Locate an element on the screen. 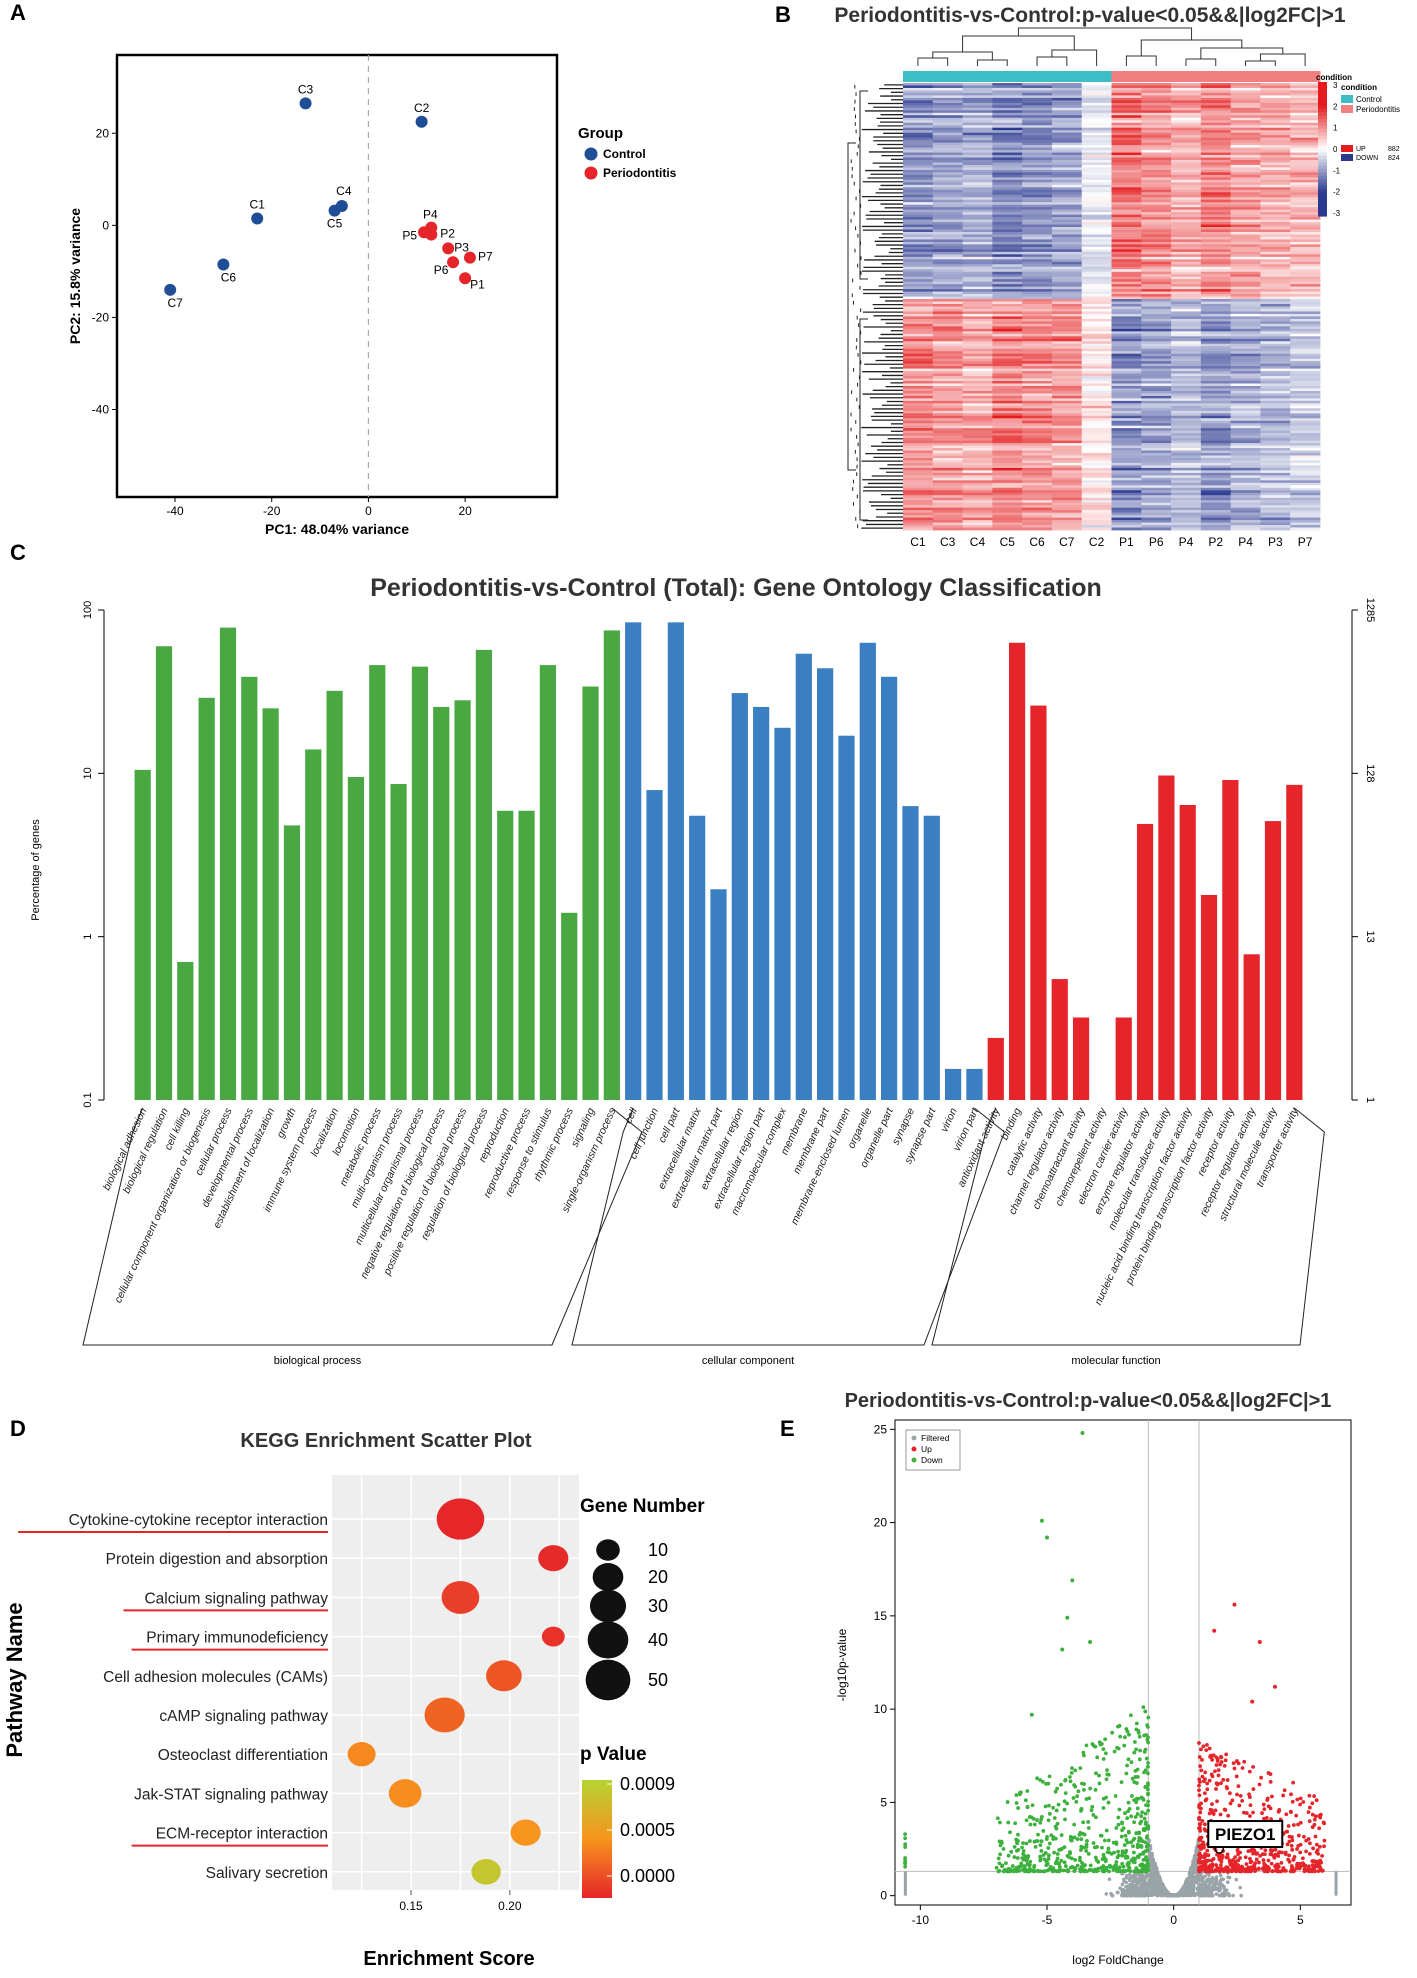 The image size is (1417, 1978). go-right-tick-label: 13 is located at coordinates (1370, 937).